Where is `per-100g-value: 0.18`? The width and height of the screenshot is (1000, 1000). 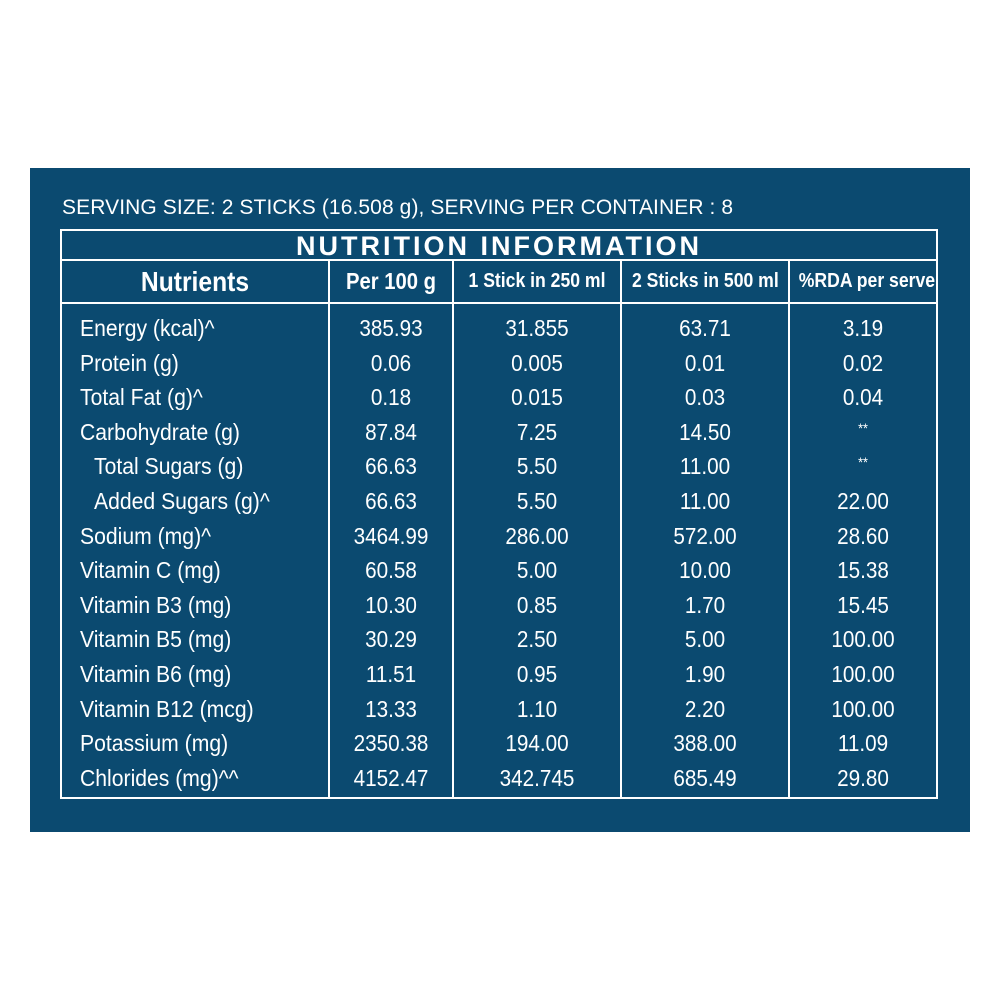
per-100g-value: 0.18 is located at coordinates (391, 397).